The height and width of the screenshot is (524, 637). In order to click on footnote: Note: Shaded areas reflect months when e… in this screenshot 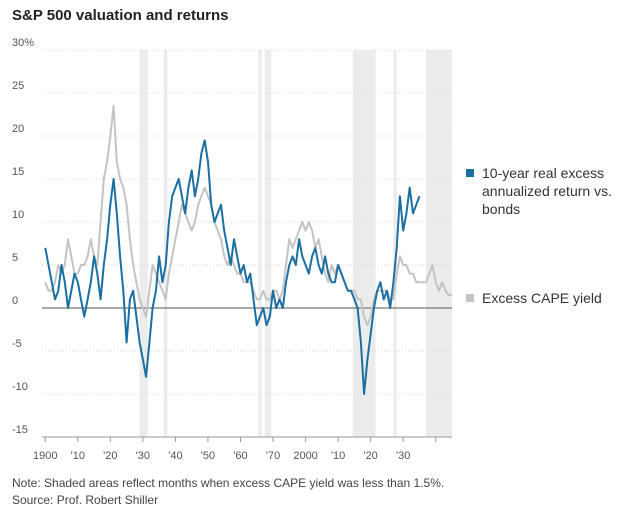, I will do `click(228, 483)`.